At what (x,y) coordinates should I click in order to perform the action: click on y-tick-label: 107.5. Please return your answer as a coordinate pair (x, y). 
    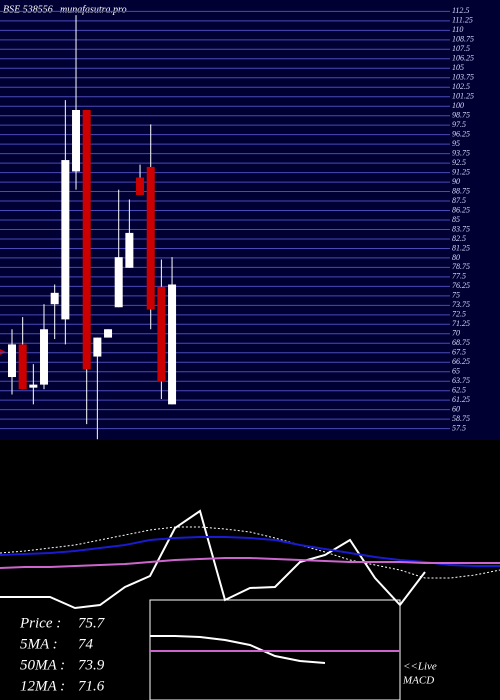
    Looking at the image, I should click on (461, 48).